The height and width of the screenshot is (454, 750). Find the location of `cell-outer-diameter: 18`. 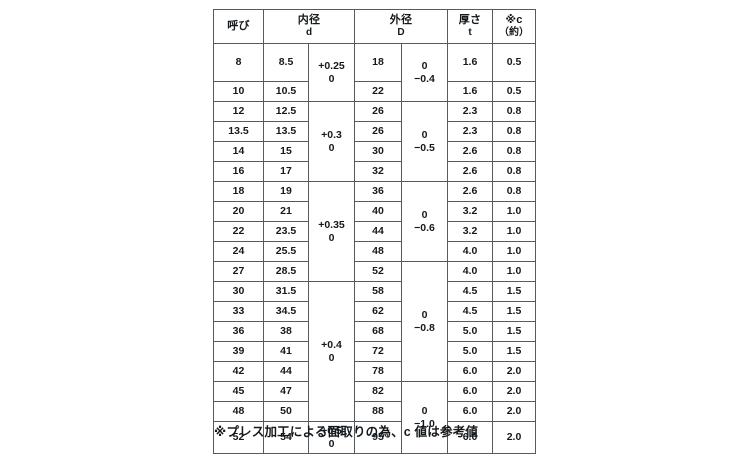

cell-outer-diameter: 18 is located at coordinates (378, 62).